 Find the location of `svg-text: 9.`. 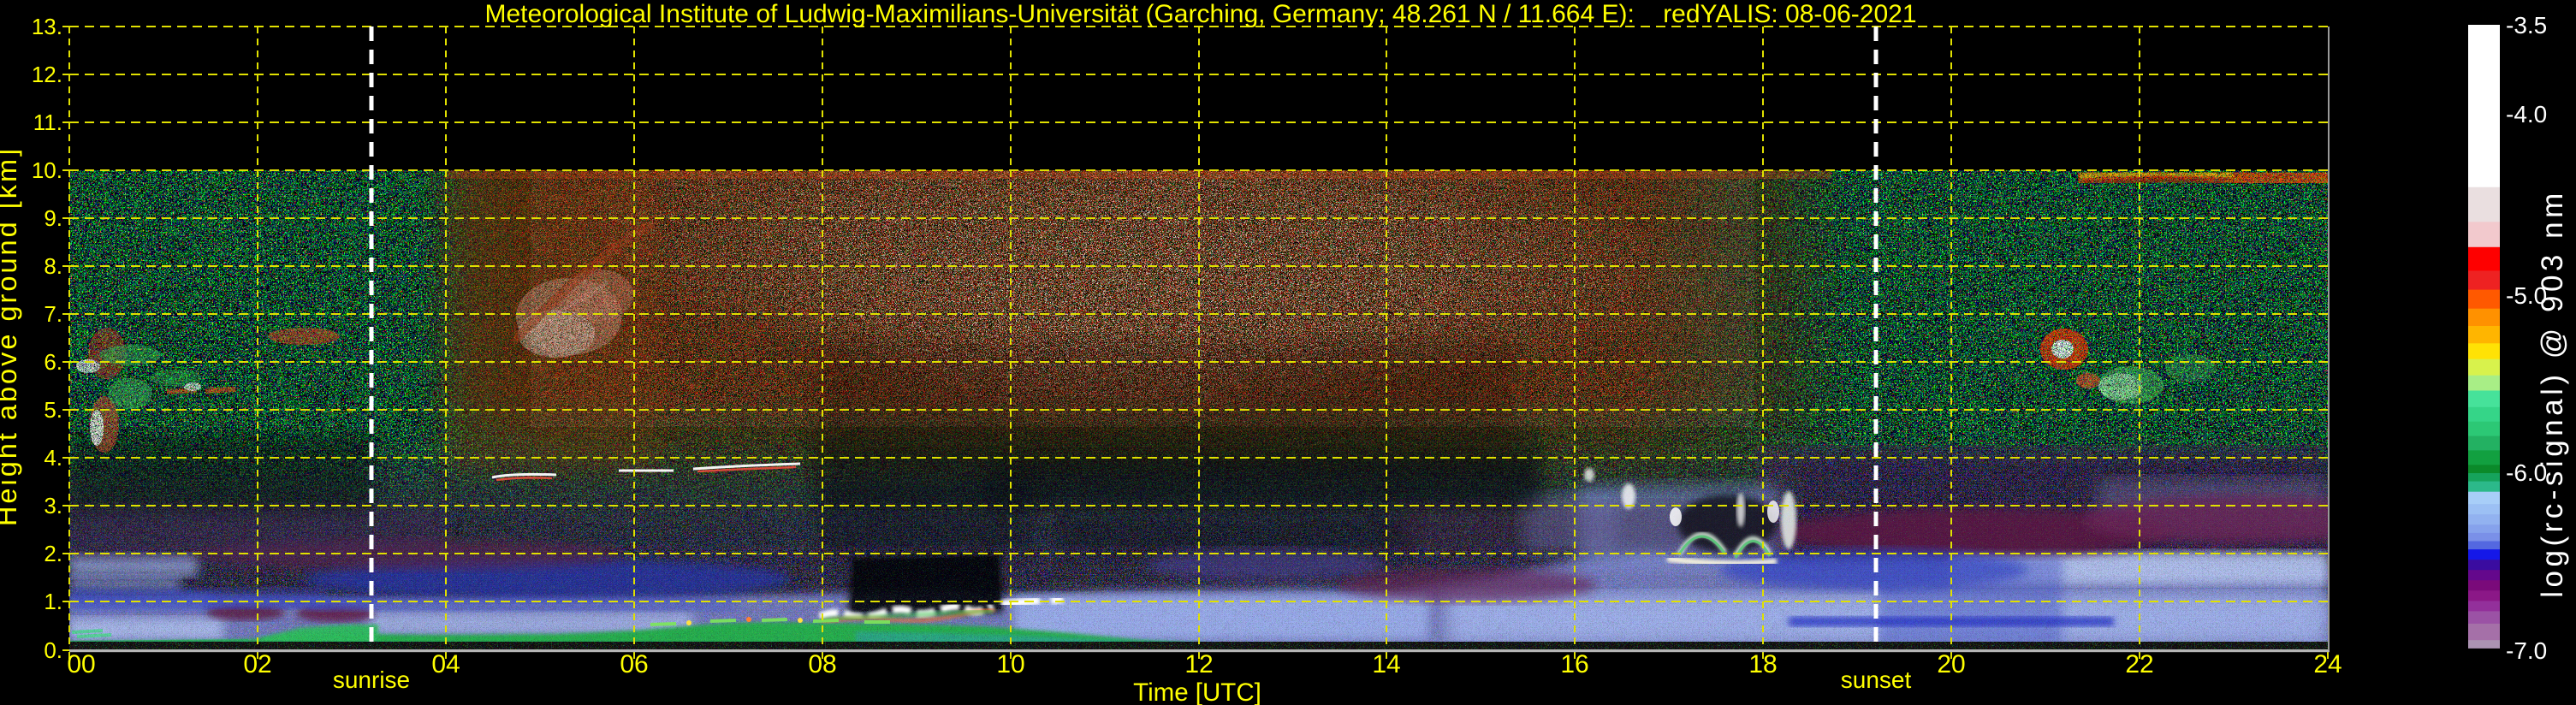

svg-text: 9. is located at coordinates (53, 218).